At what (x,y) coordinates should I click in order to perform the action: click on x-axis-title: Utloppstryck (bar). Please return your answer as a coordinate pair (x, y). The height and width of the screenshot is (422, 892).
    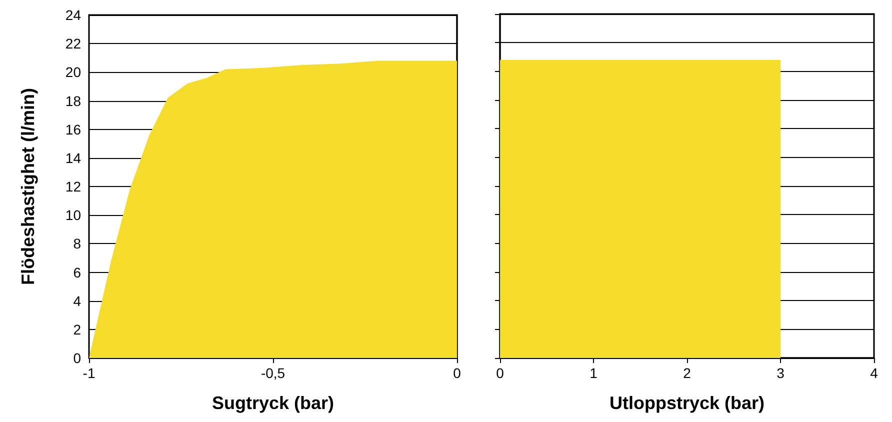
    Looking at the image, I should click on (687, 403).